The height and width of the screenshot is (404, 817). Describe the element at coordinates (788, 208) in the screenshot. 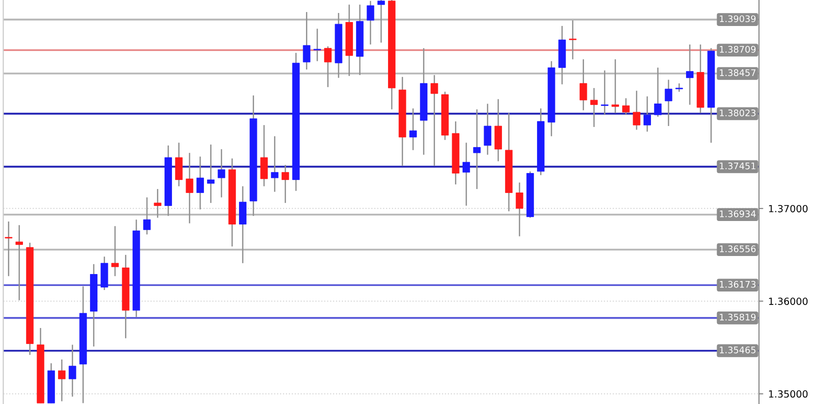

I see `y-tick-label: 1.37000` at that location.